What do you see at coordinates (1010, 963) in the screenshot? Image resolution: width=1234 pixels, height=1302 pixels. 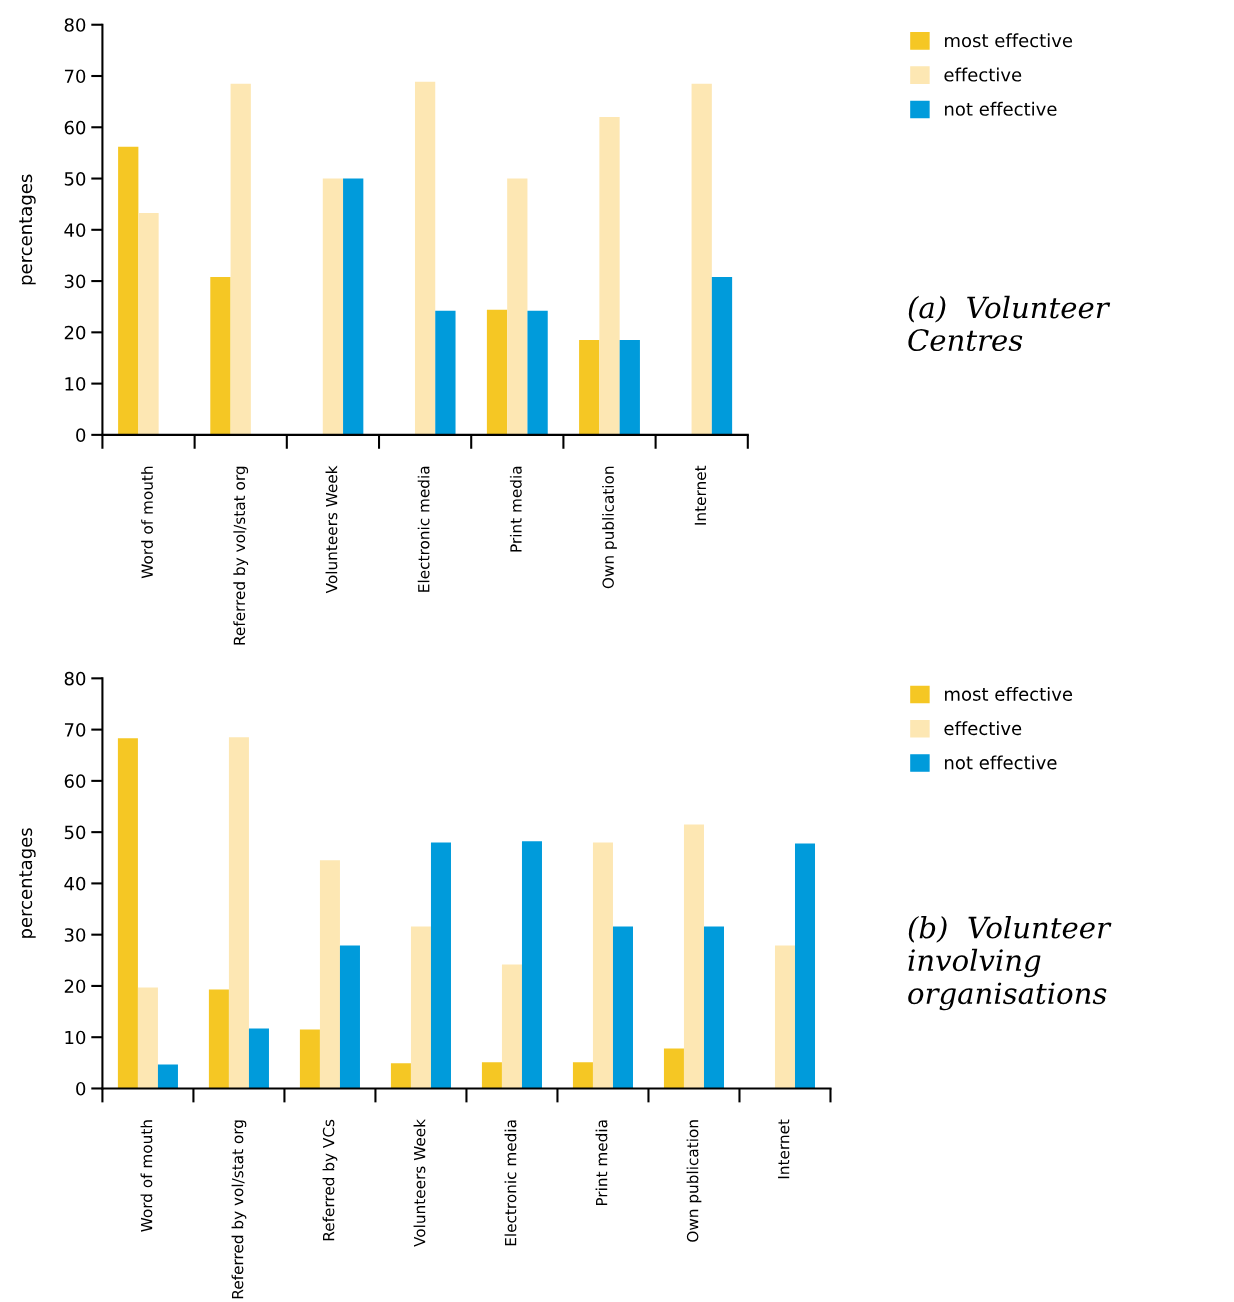 I see `text: (b) Volunteer involving organisations` at bounding box center [1010, 963].